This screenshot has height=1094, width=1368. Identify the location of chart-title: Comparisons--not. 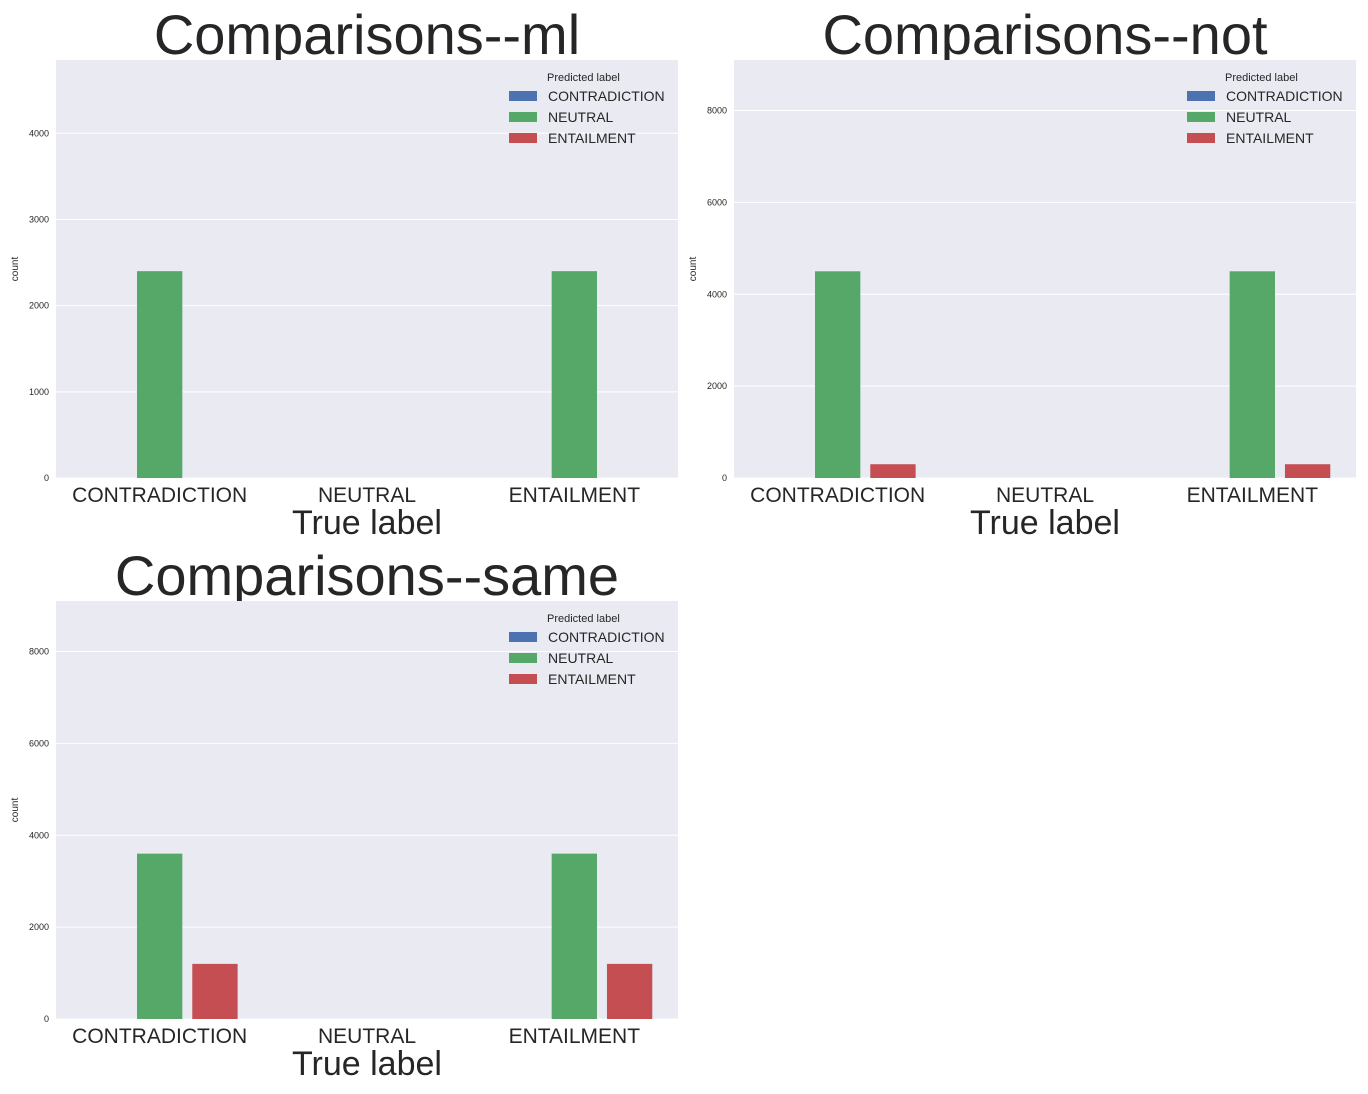
(1044, 34).